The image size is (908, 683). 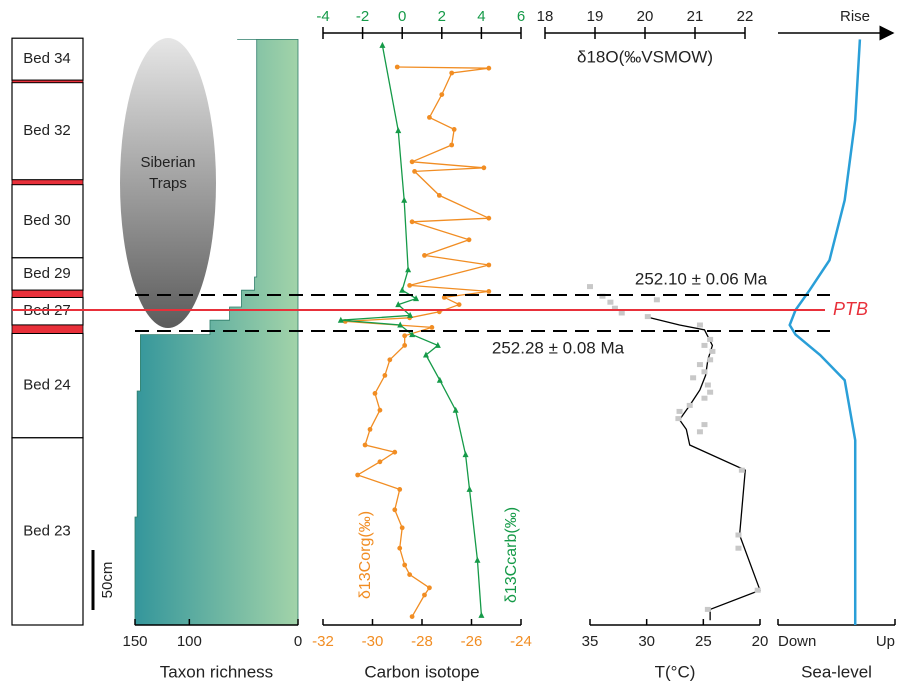 What do you see at coordinates (373, 641) in the screenshot?
I see `x-tick-label: -30` at bounding box center [373, 641].